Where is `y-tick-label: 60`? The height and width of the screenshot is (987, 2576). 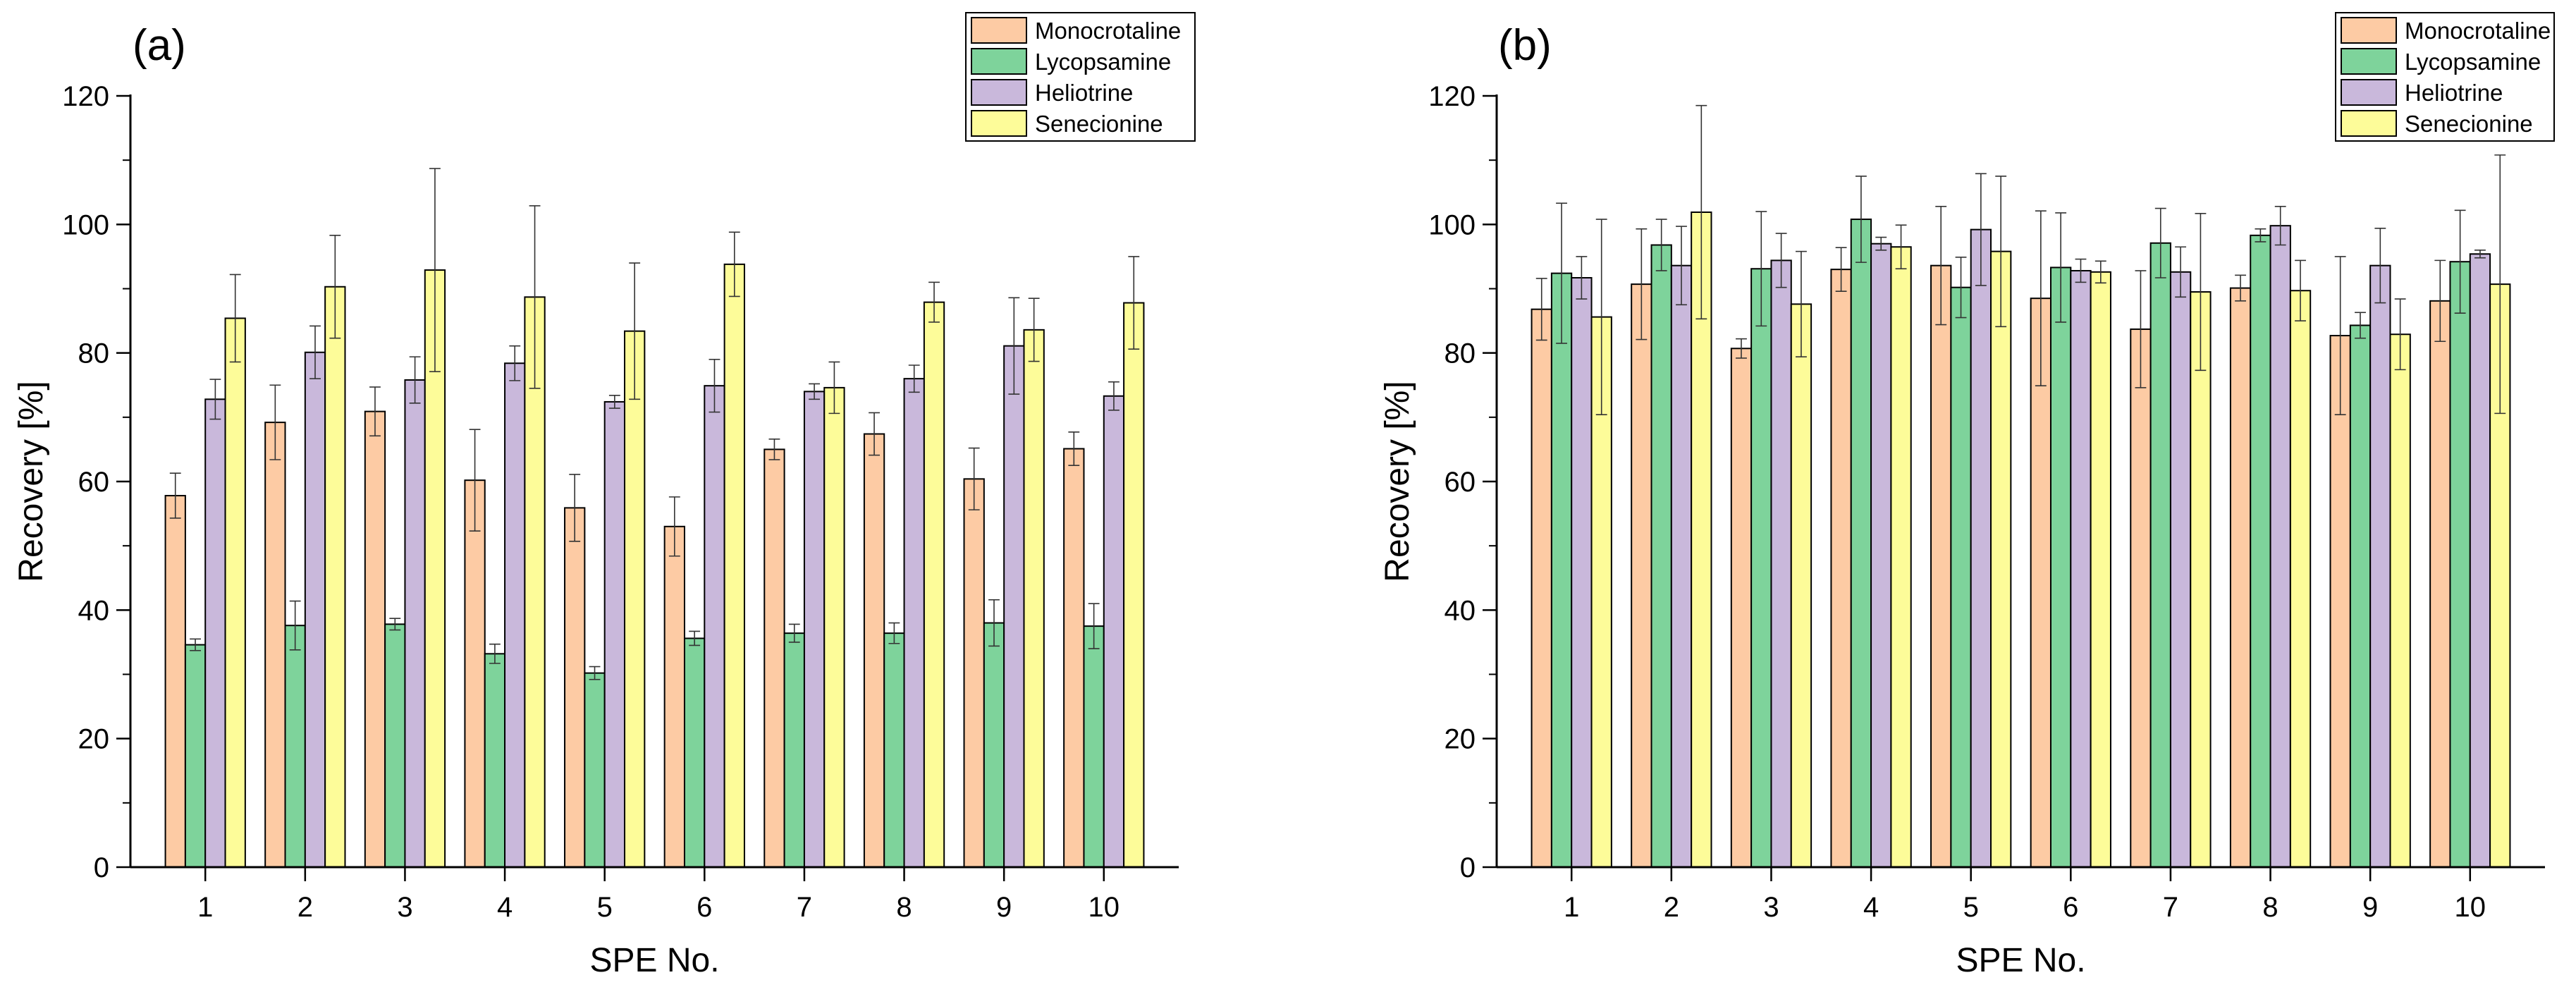
y-tick-label: 60 is located at coordinates (94, 482).